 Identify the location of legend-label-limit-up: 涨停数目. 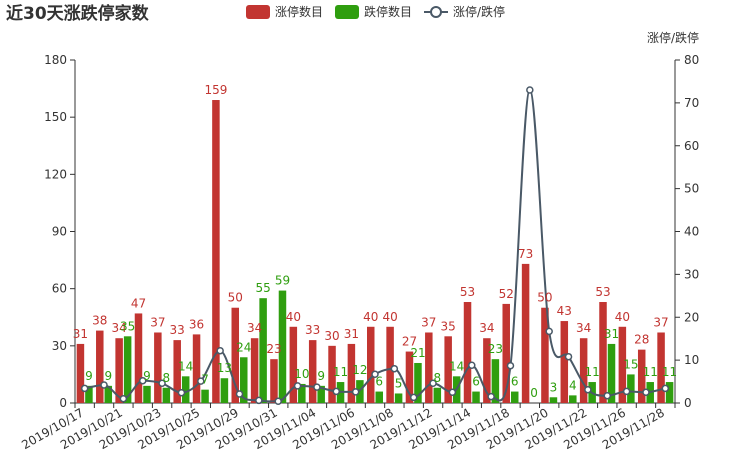
(299, 11).